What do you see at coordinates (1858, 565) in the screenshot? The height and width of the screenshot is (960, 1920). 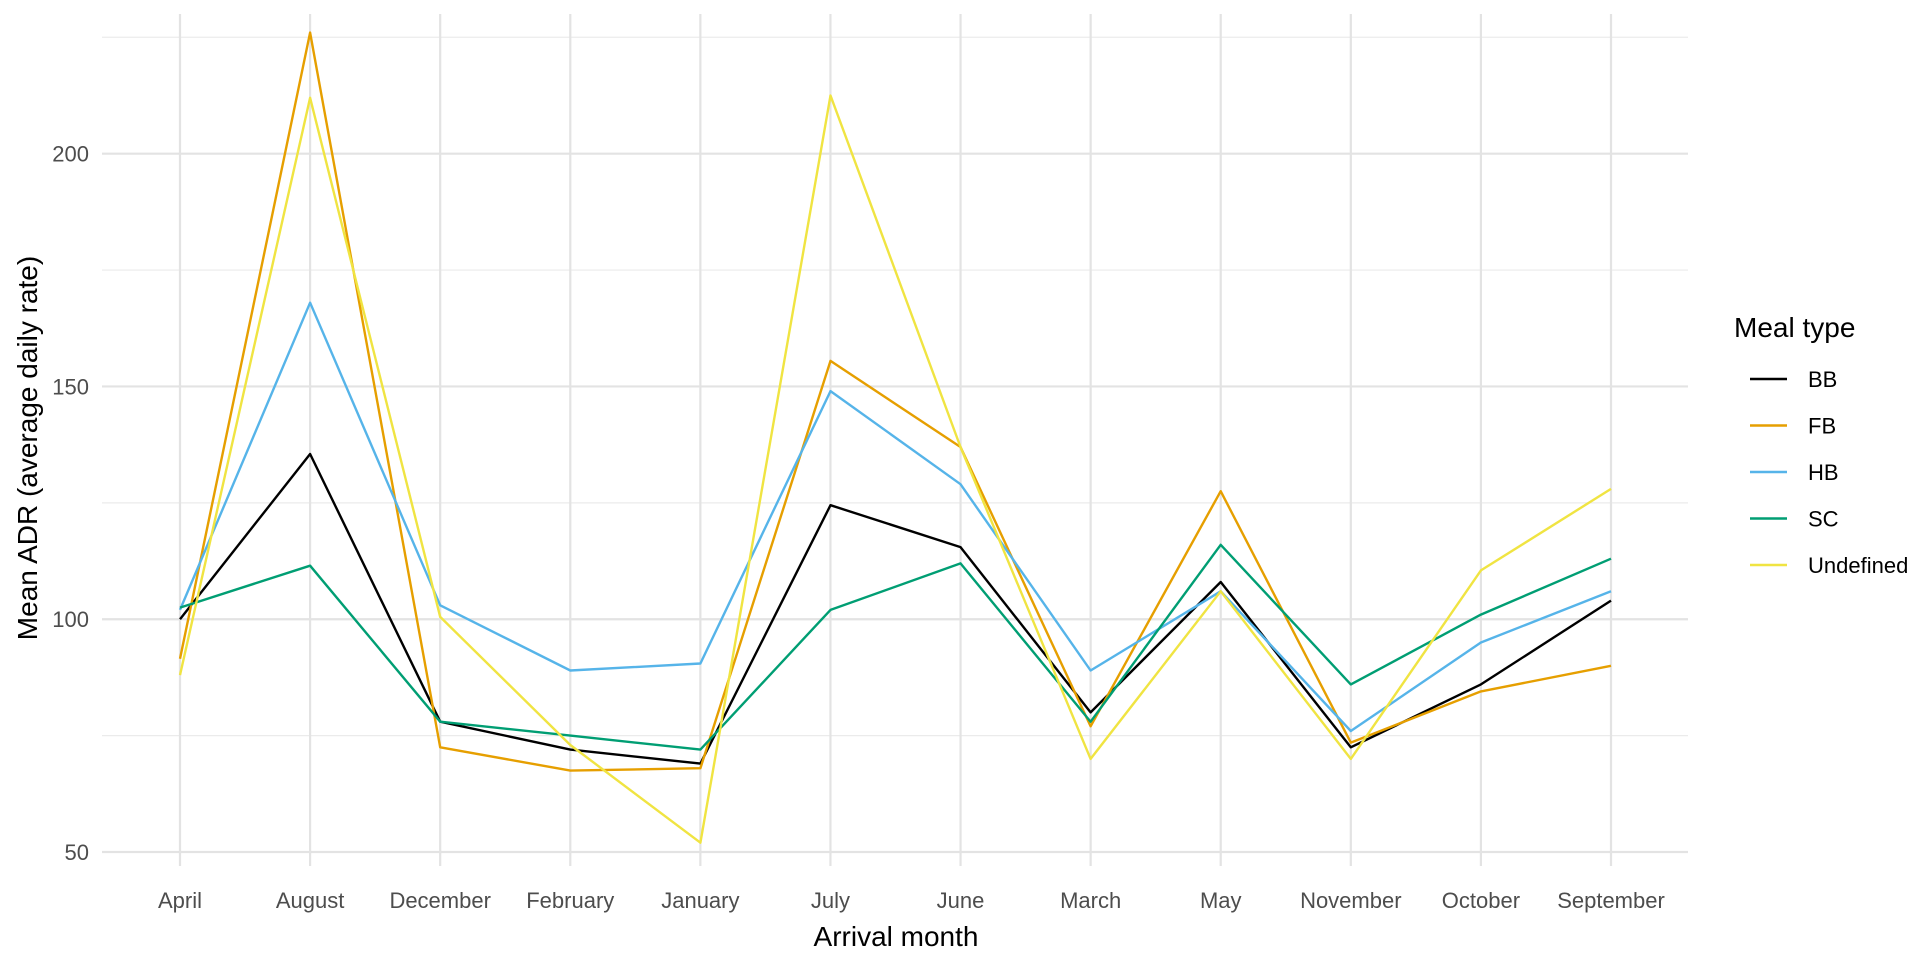 I see `legend-label-undefined: Undefined` at bounding box center [1858, 565].